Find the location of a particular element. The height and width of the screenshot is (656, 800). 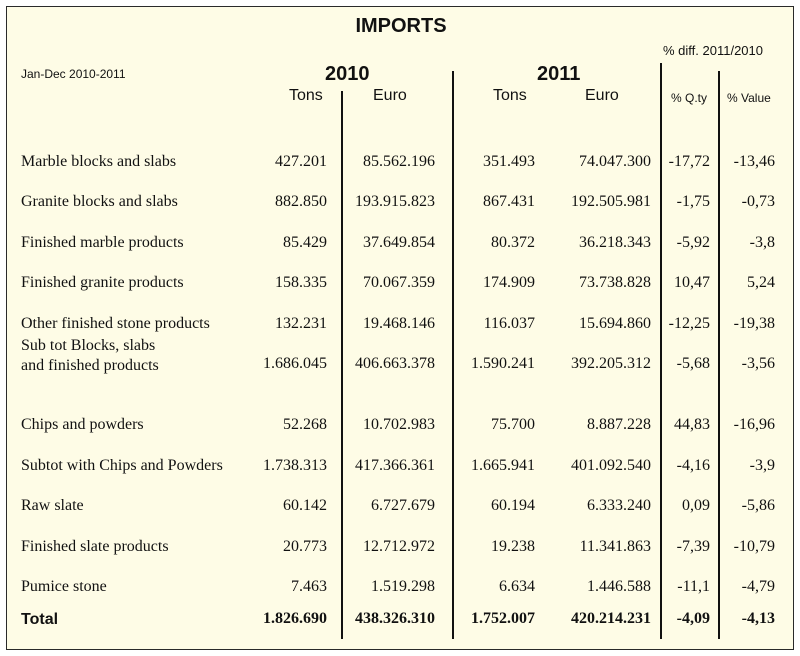

cell-pct-qty: -17,72 is located at coordinates (689, 161).